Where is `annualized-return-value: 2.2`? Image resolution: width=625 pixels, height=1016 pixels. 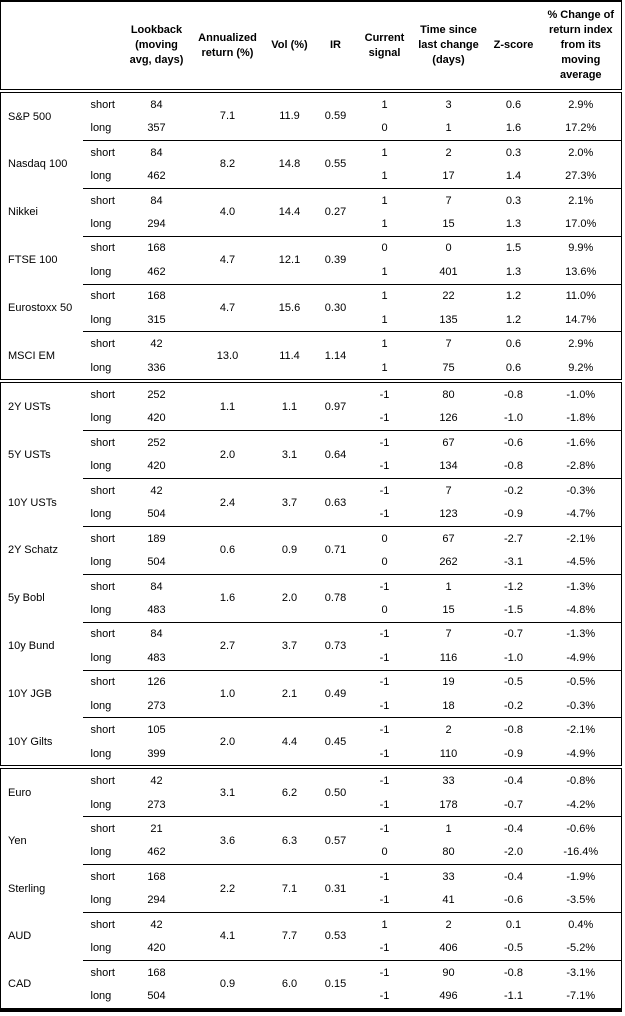 annualized-return-value: 2.2 is located at coordinates (227, 888).